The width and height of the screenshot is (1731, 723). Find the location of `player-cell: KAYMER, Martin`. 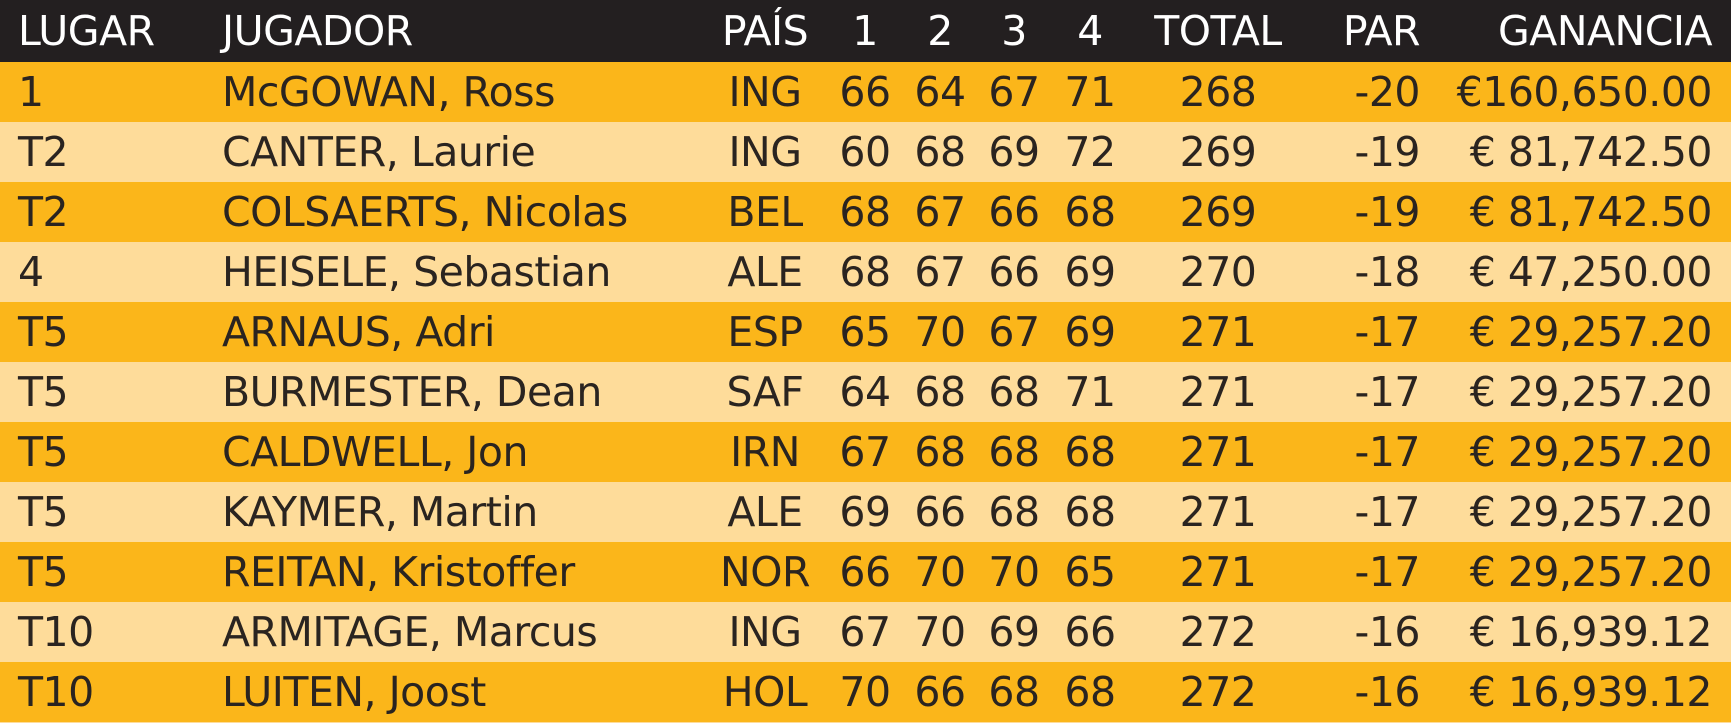

player-cell: KAYMER, Martin is located at coordinates (380, 512).